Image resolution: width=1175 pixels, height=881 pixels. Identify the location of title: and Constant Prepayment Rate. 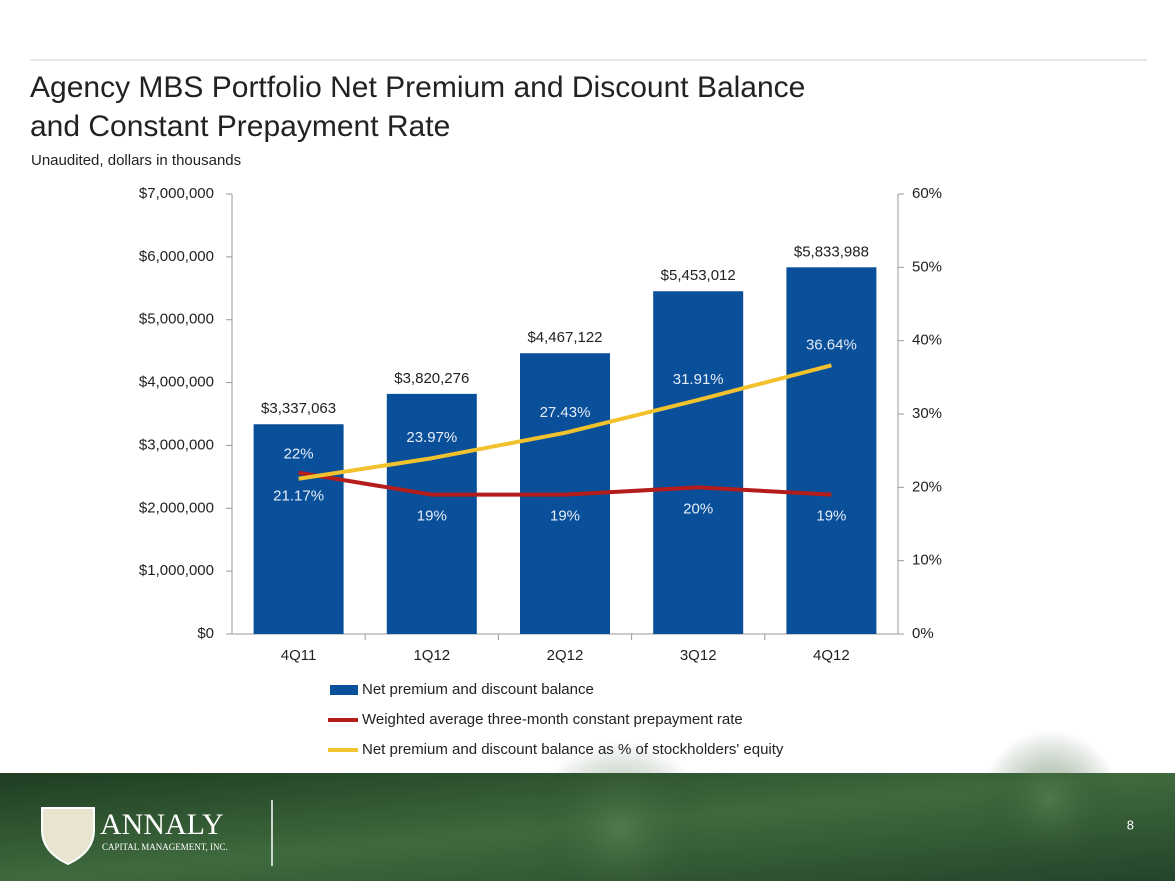
(240, 126).